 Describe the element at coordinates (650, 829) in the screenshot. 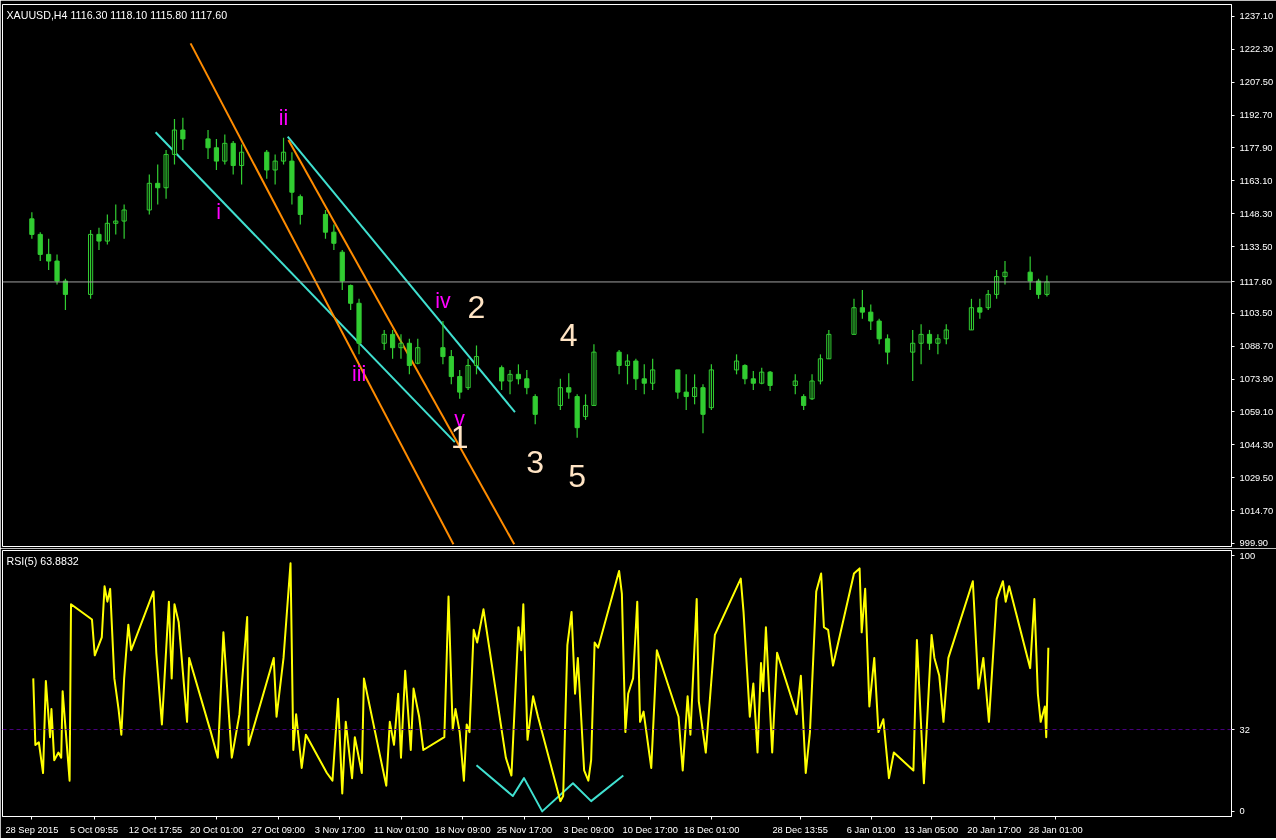

I see `x-tick-label: 10 Dec 17:00` at that location.